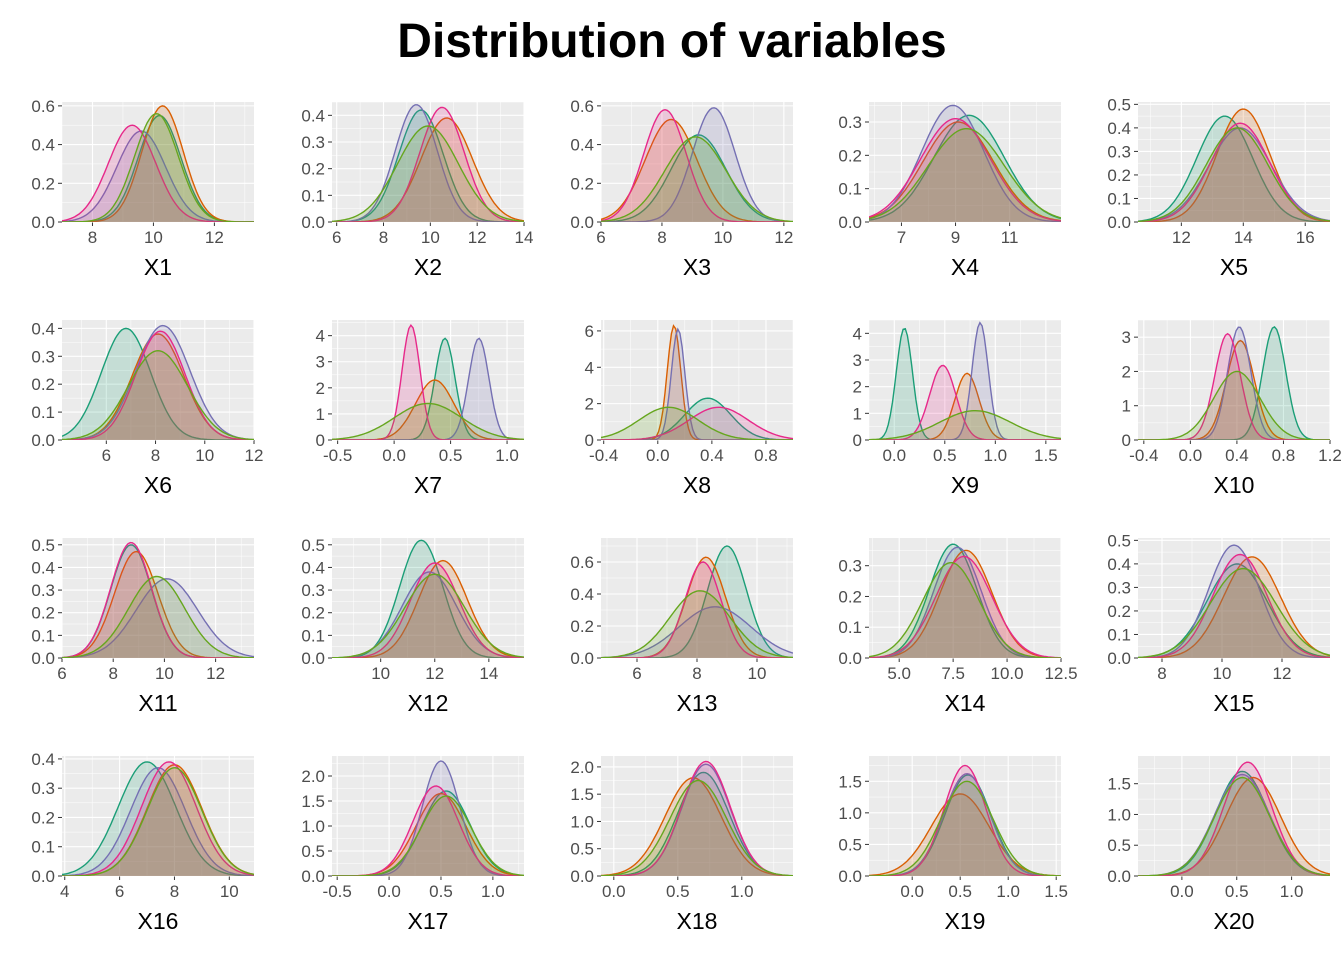 The image size is (1344, 960). I want to click on x-axis-title: X14, so click(965, 703).